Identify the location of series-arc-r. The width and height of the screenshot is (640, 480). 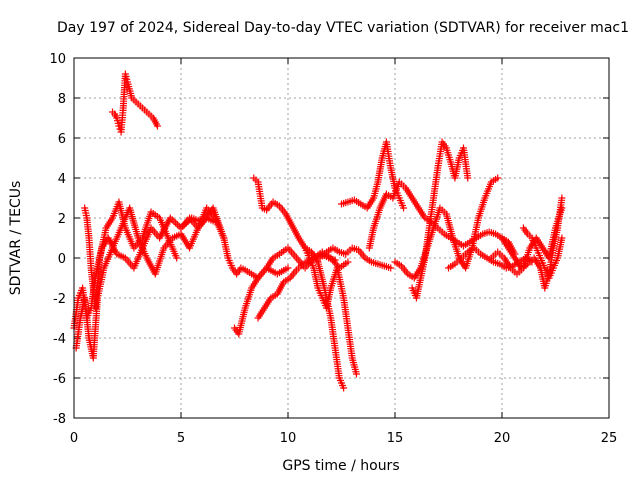
(542, 253).